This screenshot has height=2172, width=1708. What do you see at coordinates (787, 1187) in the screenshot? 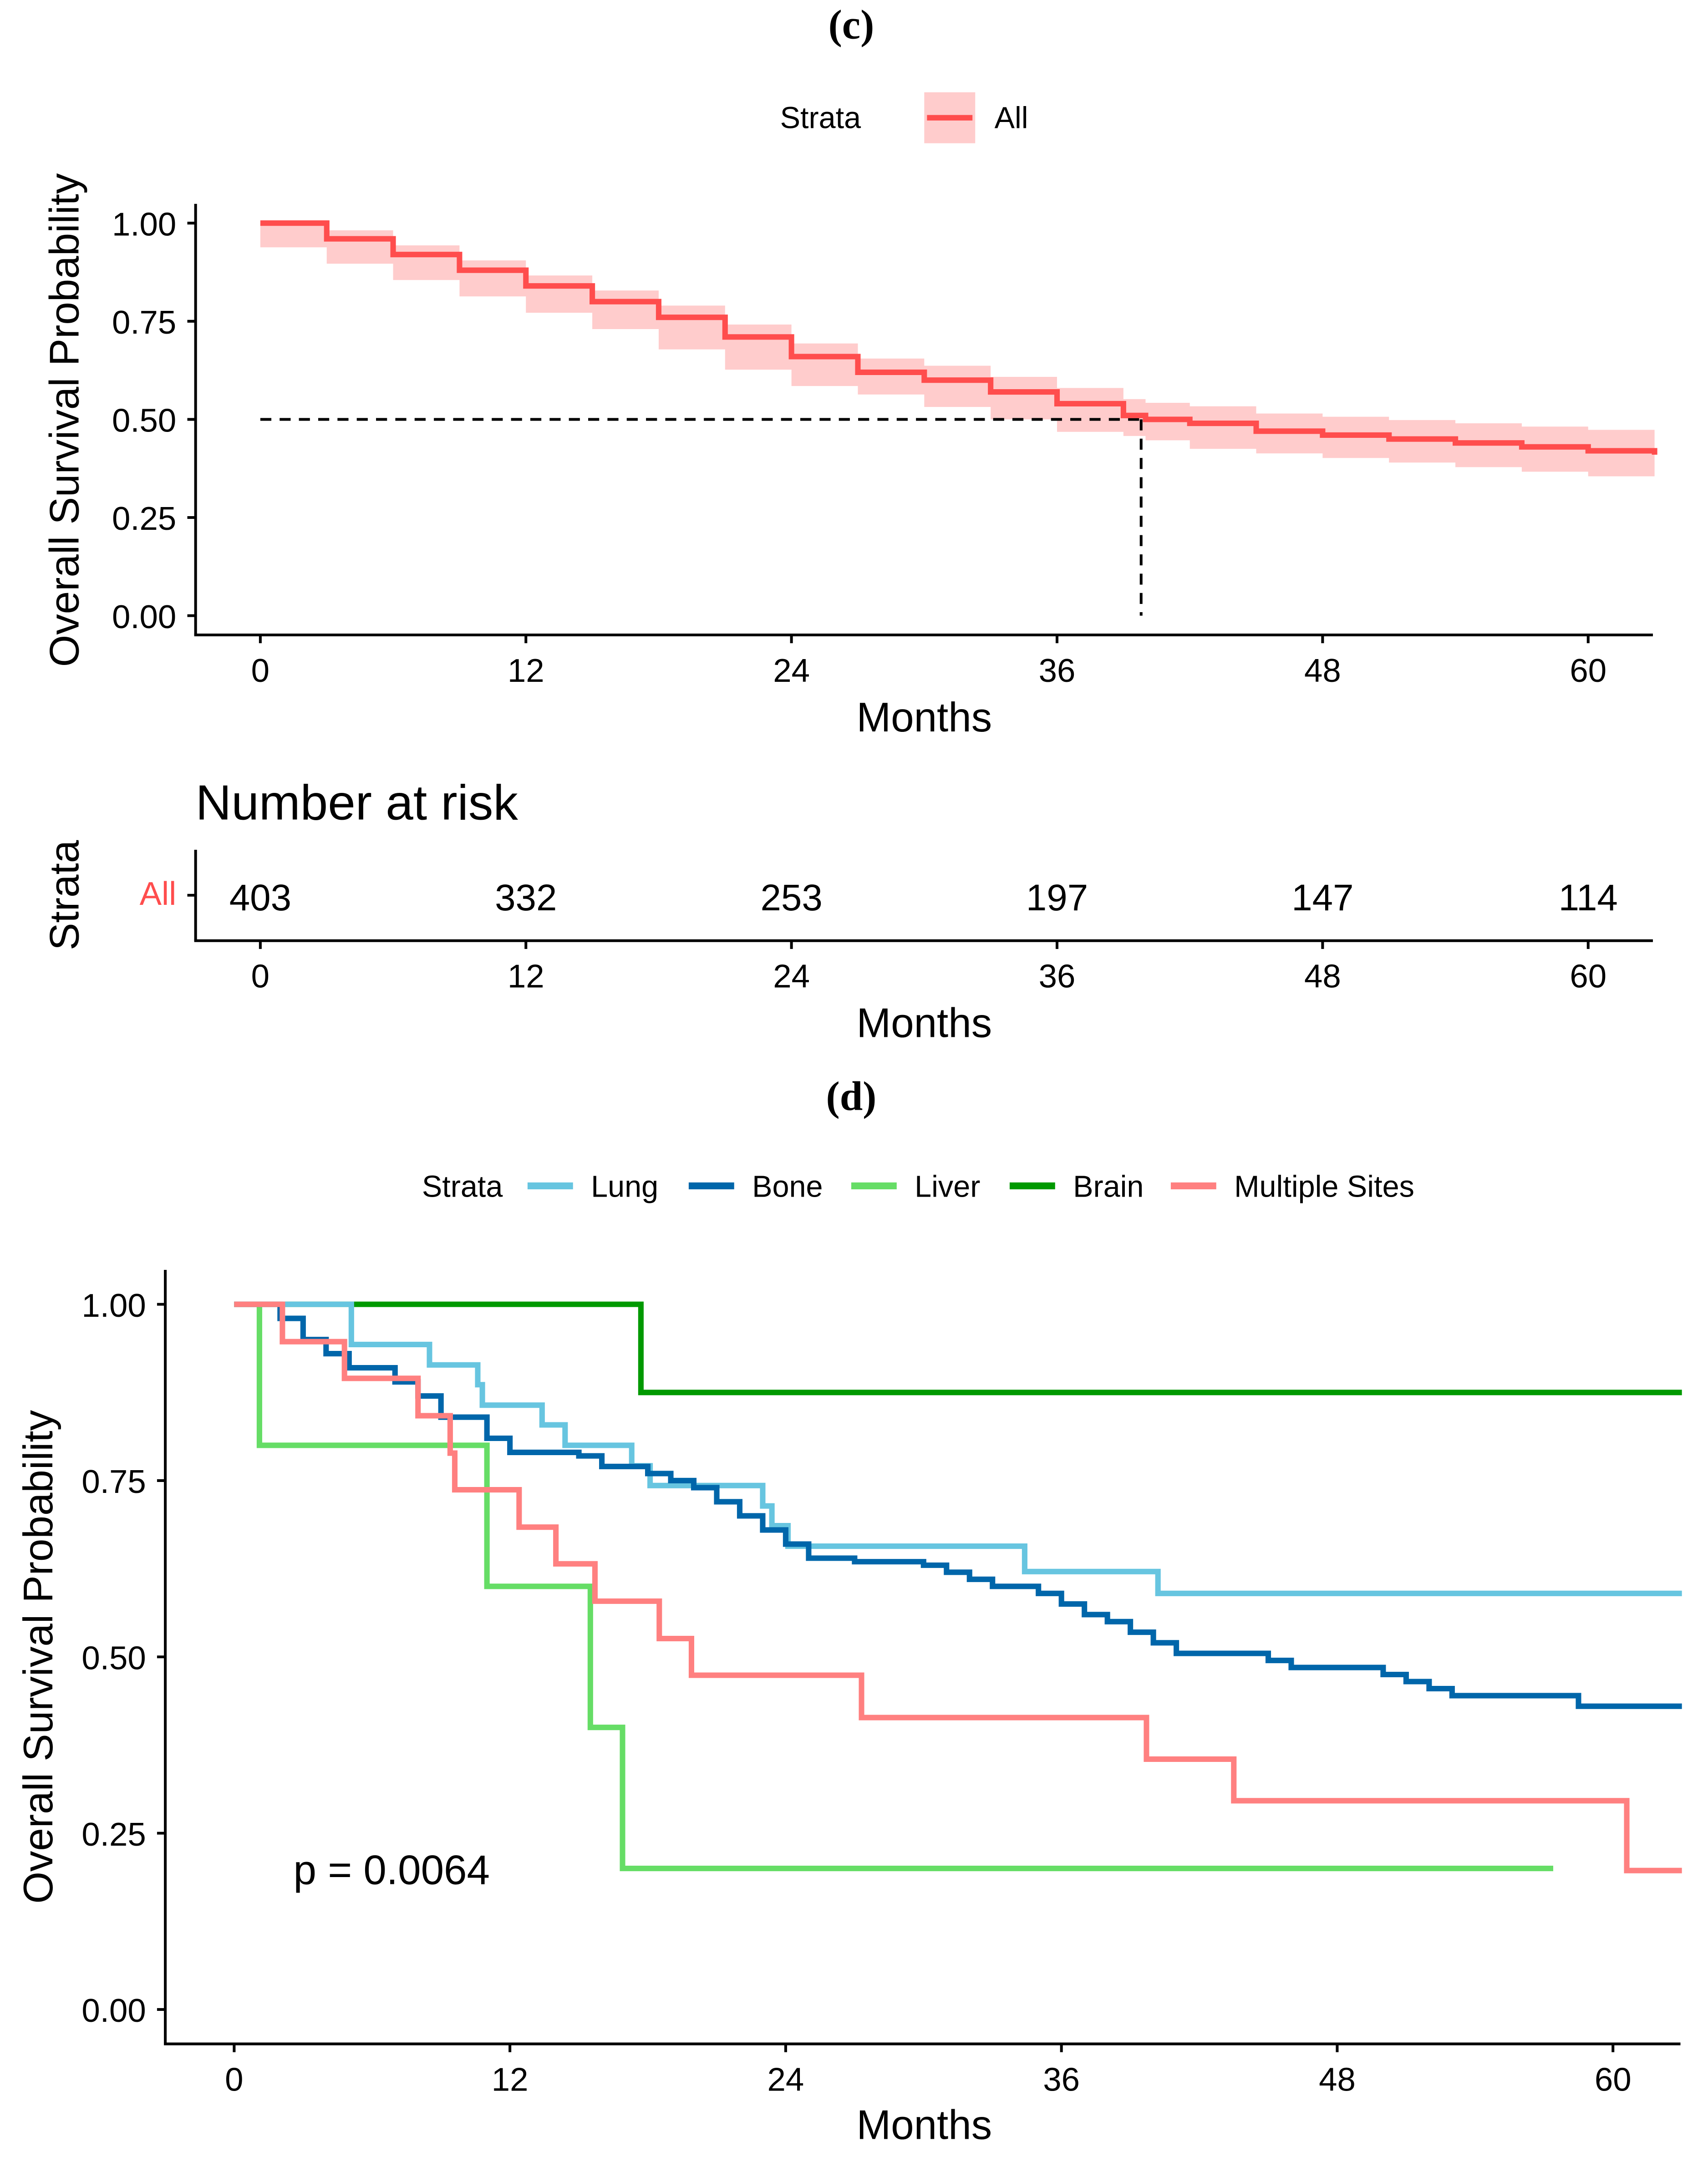
I see `legend-entry-bone: Bone` at bounding box center [787, 1187].